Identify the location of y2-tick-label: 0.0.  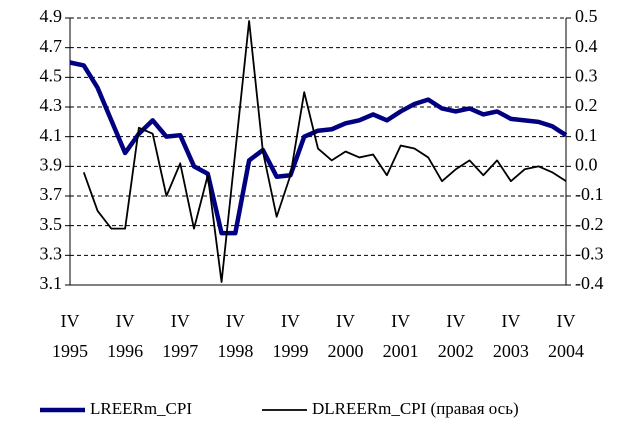
(586, 164).